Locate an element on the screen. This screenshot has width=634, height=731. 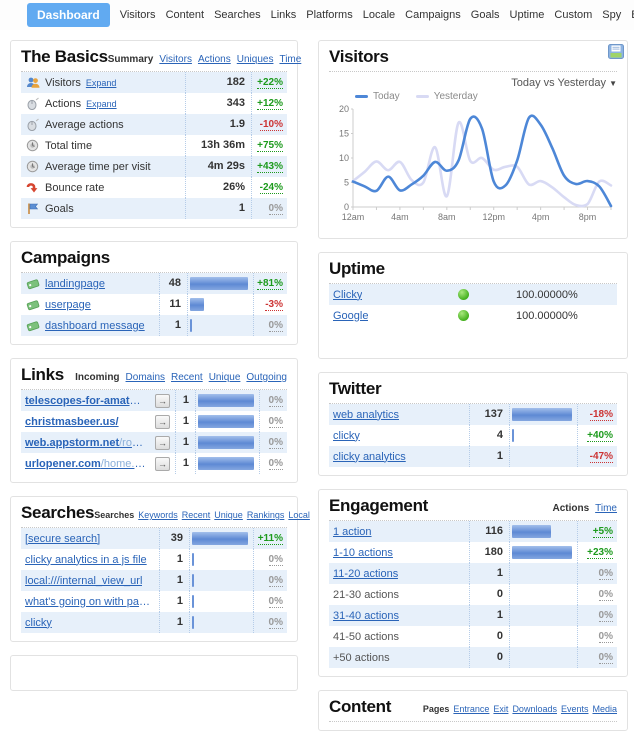
percent-change: +23% is located at coordinates (597, 552).